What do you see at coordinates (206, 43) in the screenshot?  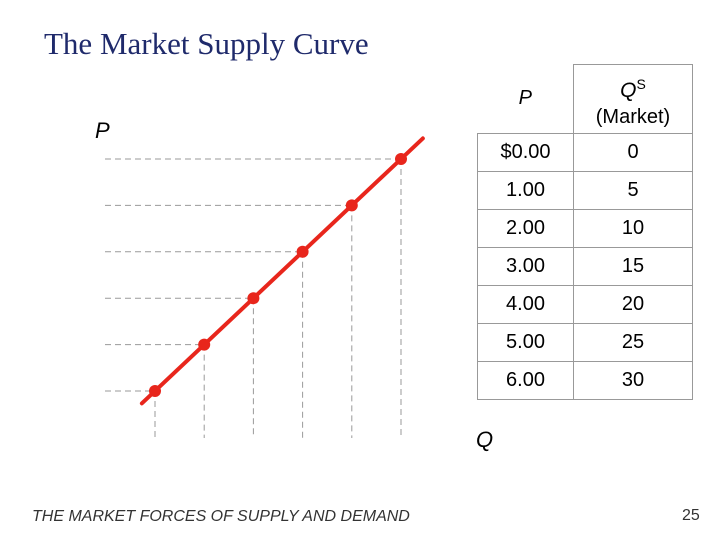 I see `slide-title: The Market Supply Curve` at bounding box center [206, 43].